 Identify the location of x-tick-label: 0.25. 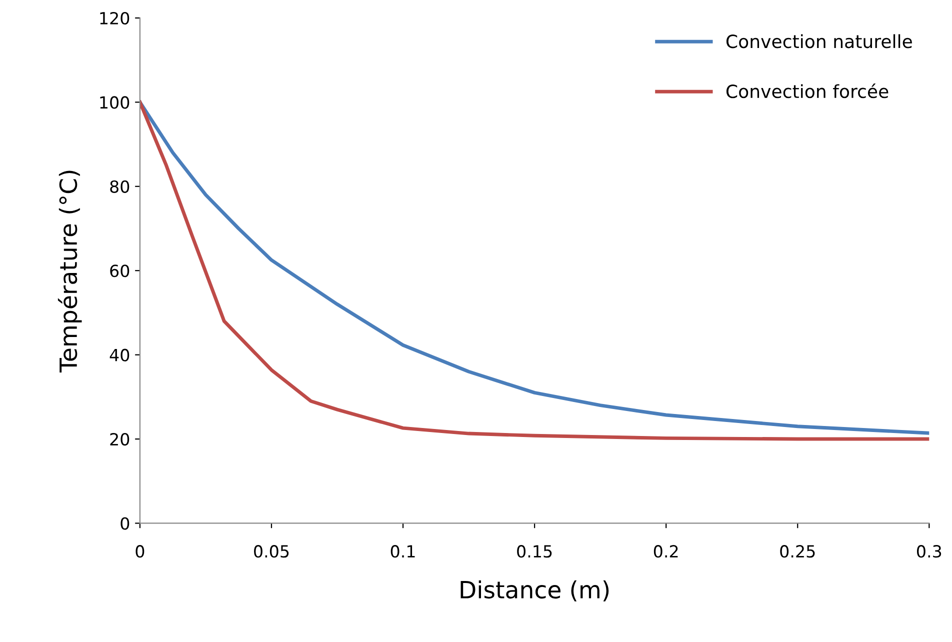
(797, 551).